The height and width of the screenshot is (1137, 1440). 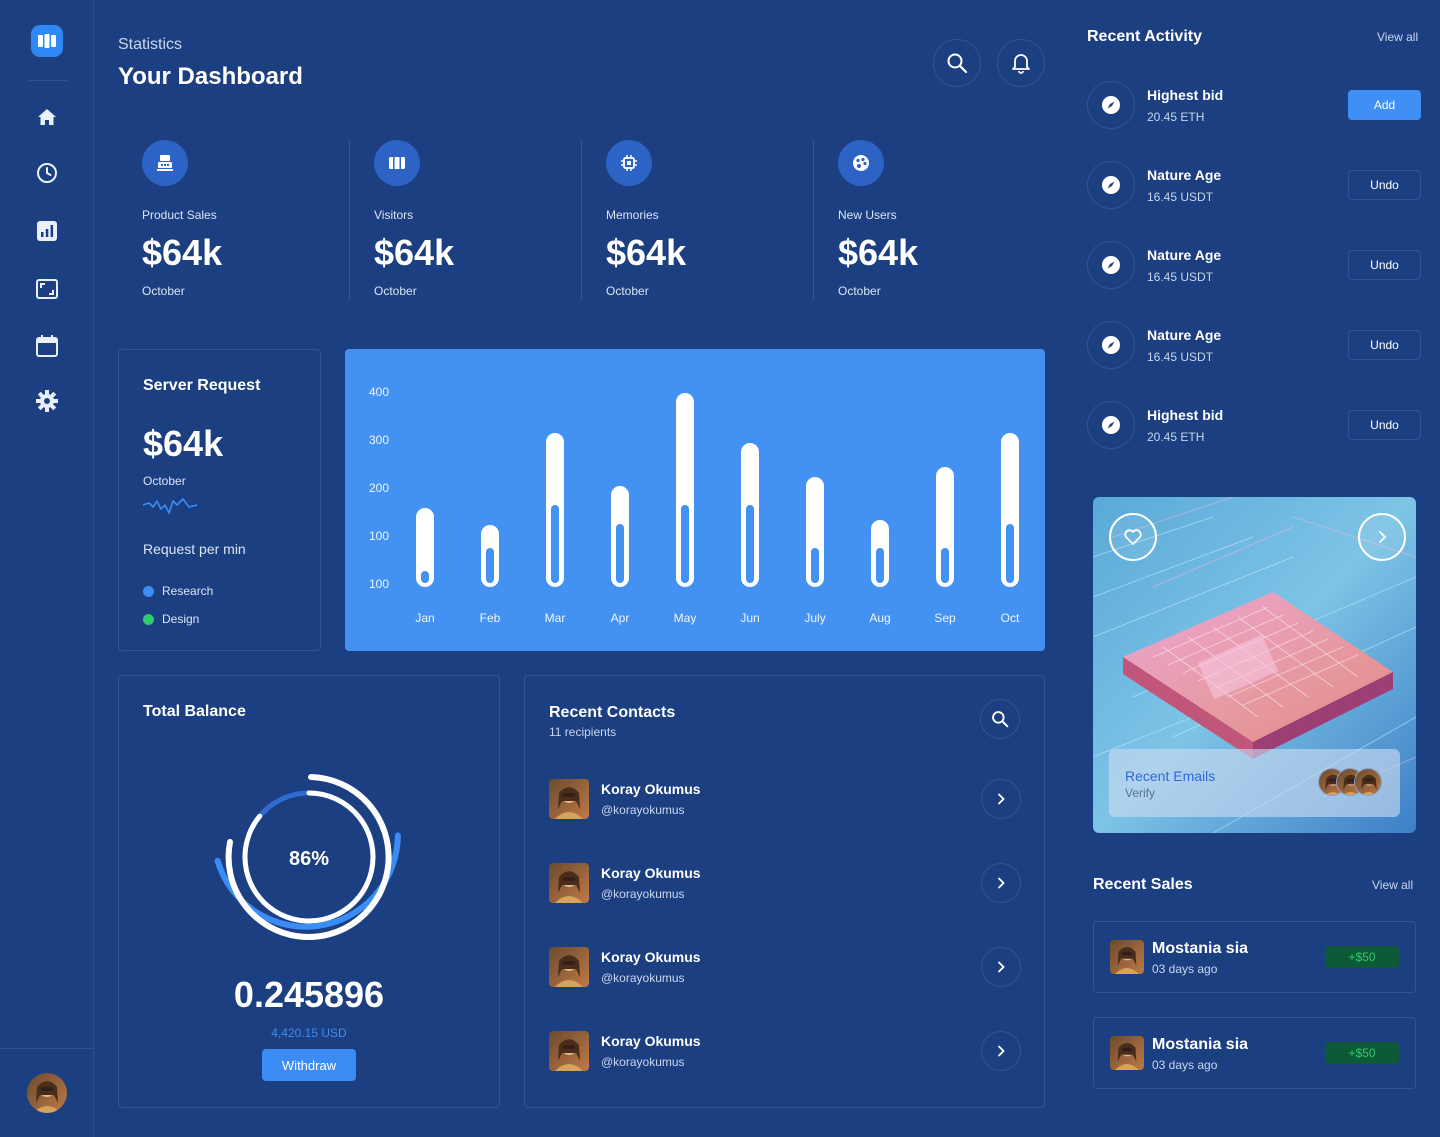 What do you see at coordinates (859, 291) in the screenshot?
I see `stat-period: October` at bounding box center [859, 291].